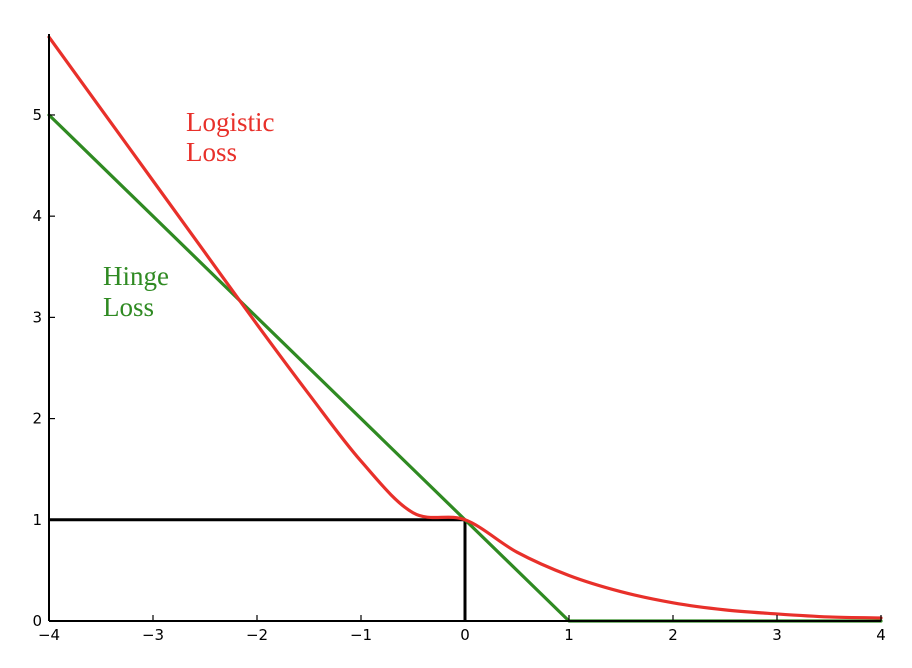  What do you see at coordinates (37, 115) in the screenshot?
I see `y-tick-label: 5` at bounding box center [37, 115].